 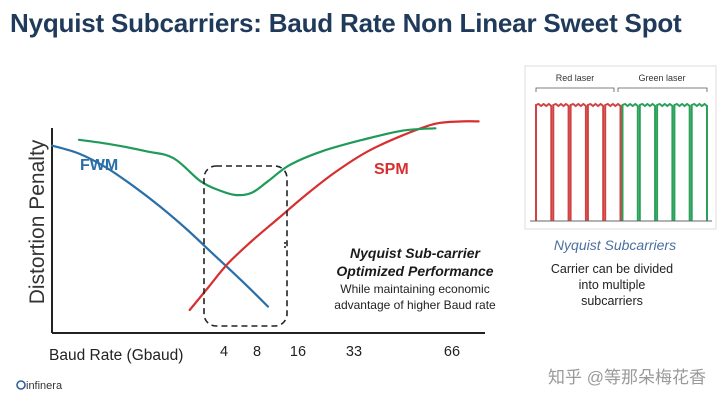 I want to click on annotation-heading: Nyquist Sub-carrier, so click(x=415, y=253).